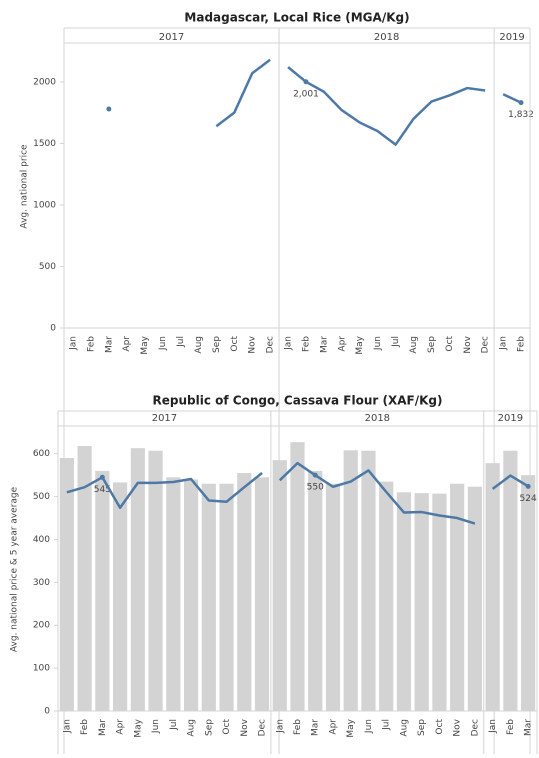 Image resolution: width=539 pixels, height=758 pixels. I want to click on y-tick-label: 2000, so click(44, 82).